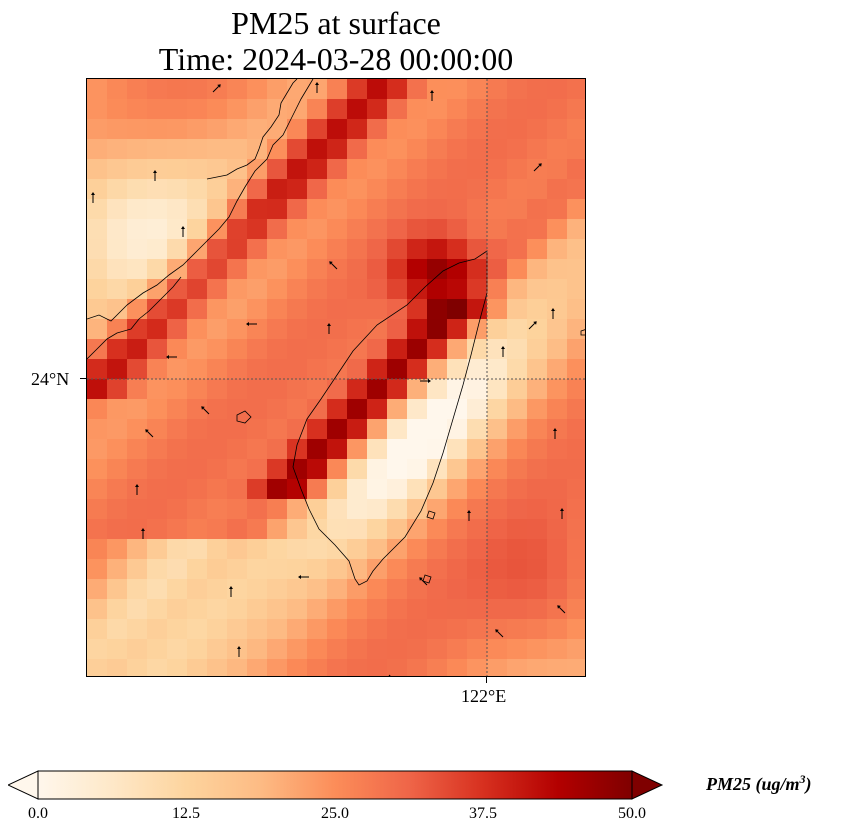  What do you see at coordinates (431, 515) in the screenshot?
I see `island-green` at bounding box center [431, 515].